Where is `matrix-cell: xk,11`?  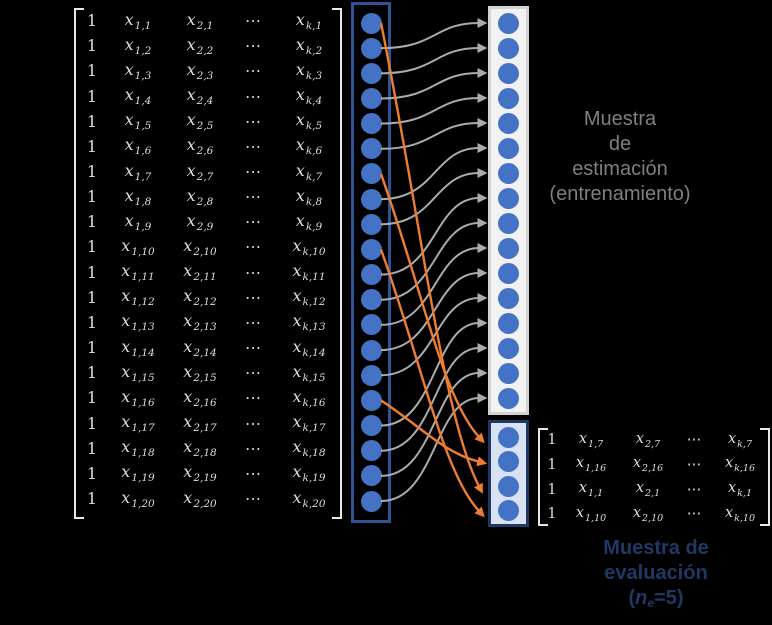 matrix-cell: xk,11 is located at coordinates (309, 272).